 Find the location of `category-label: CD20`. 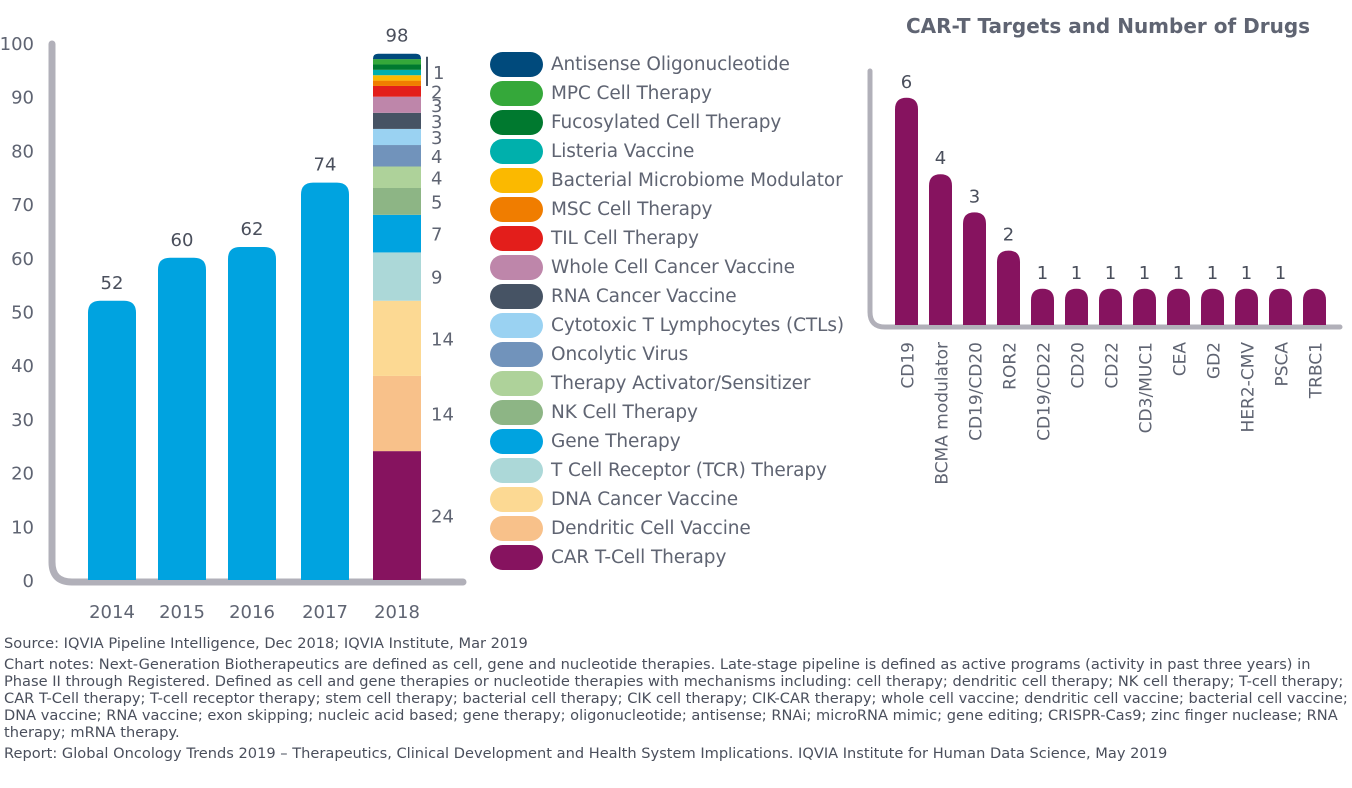

category-label: CD20 is located at coordinates (1079, 365).